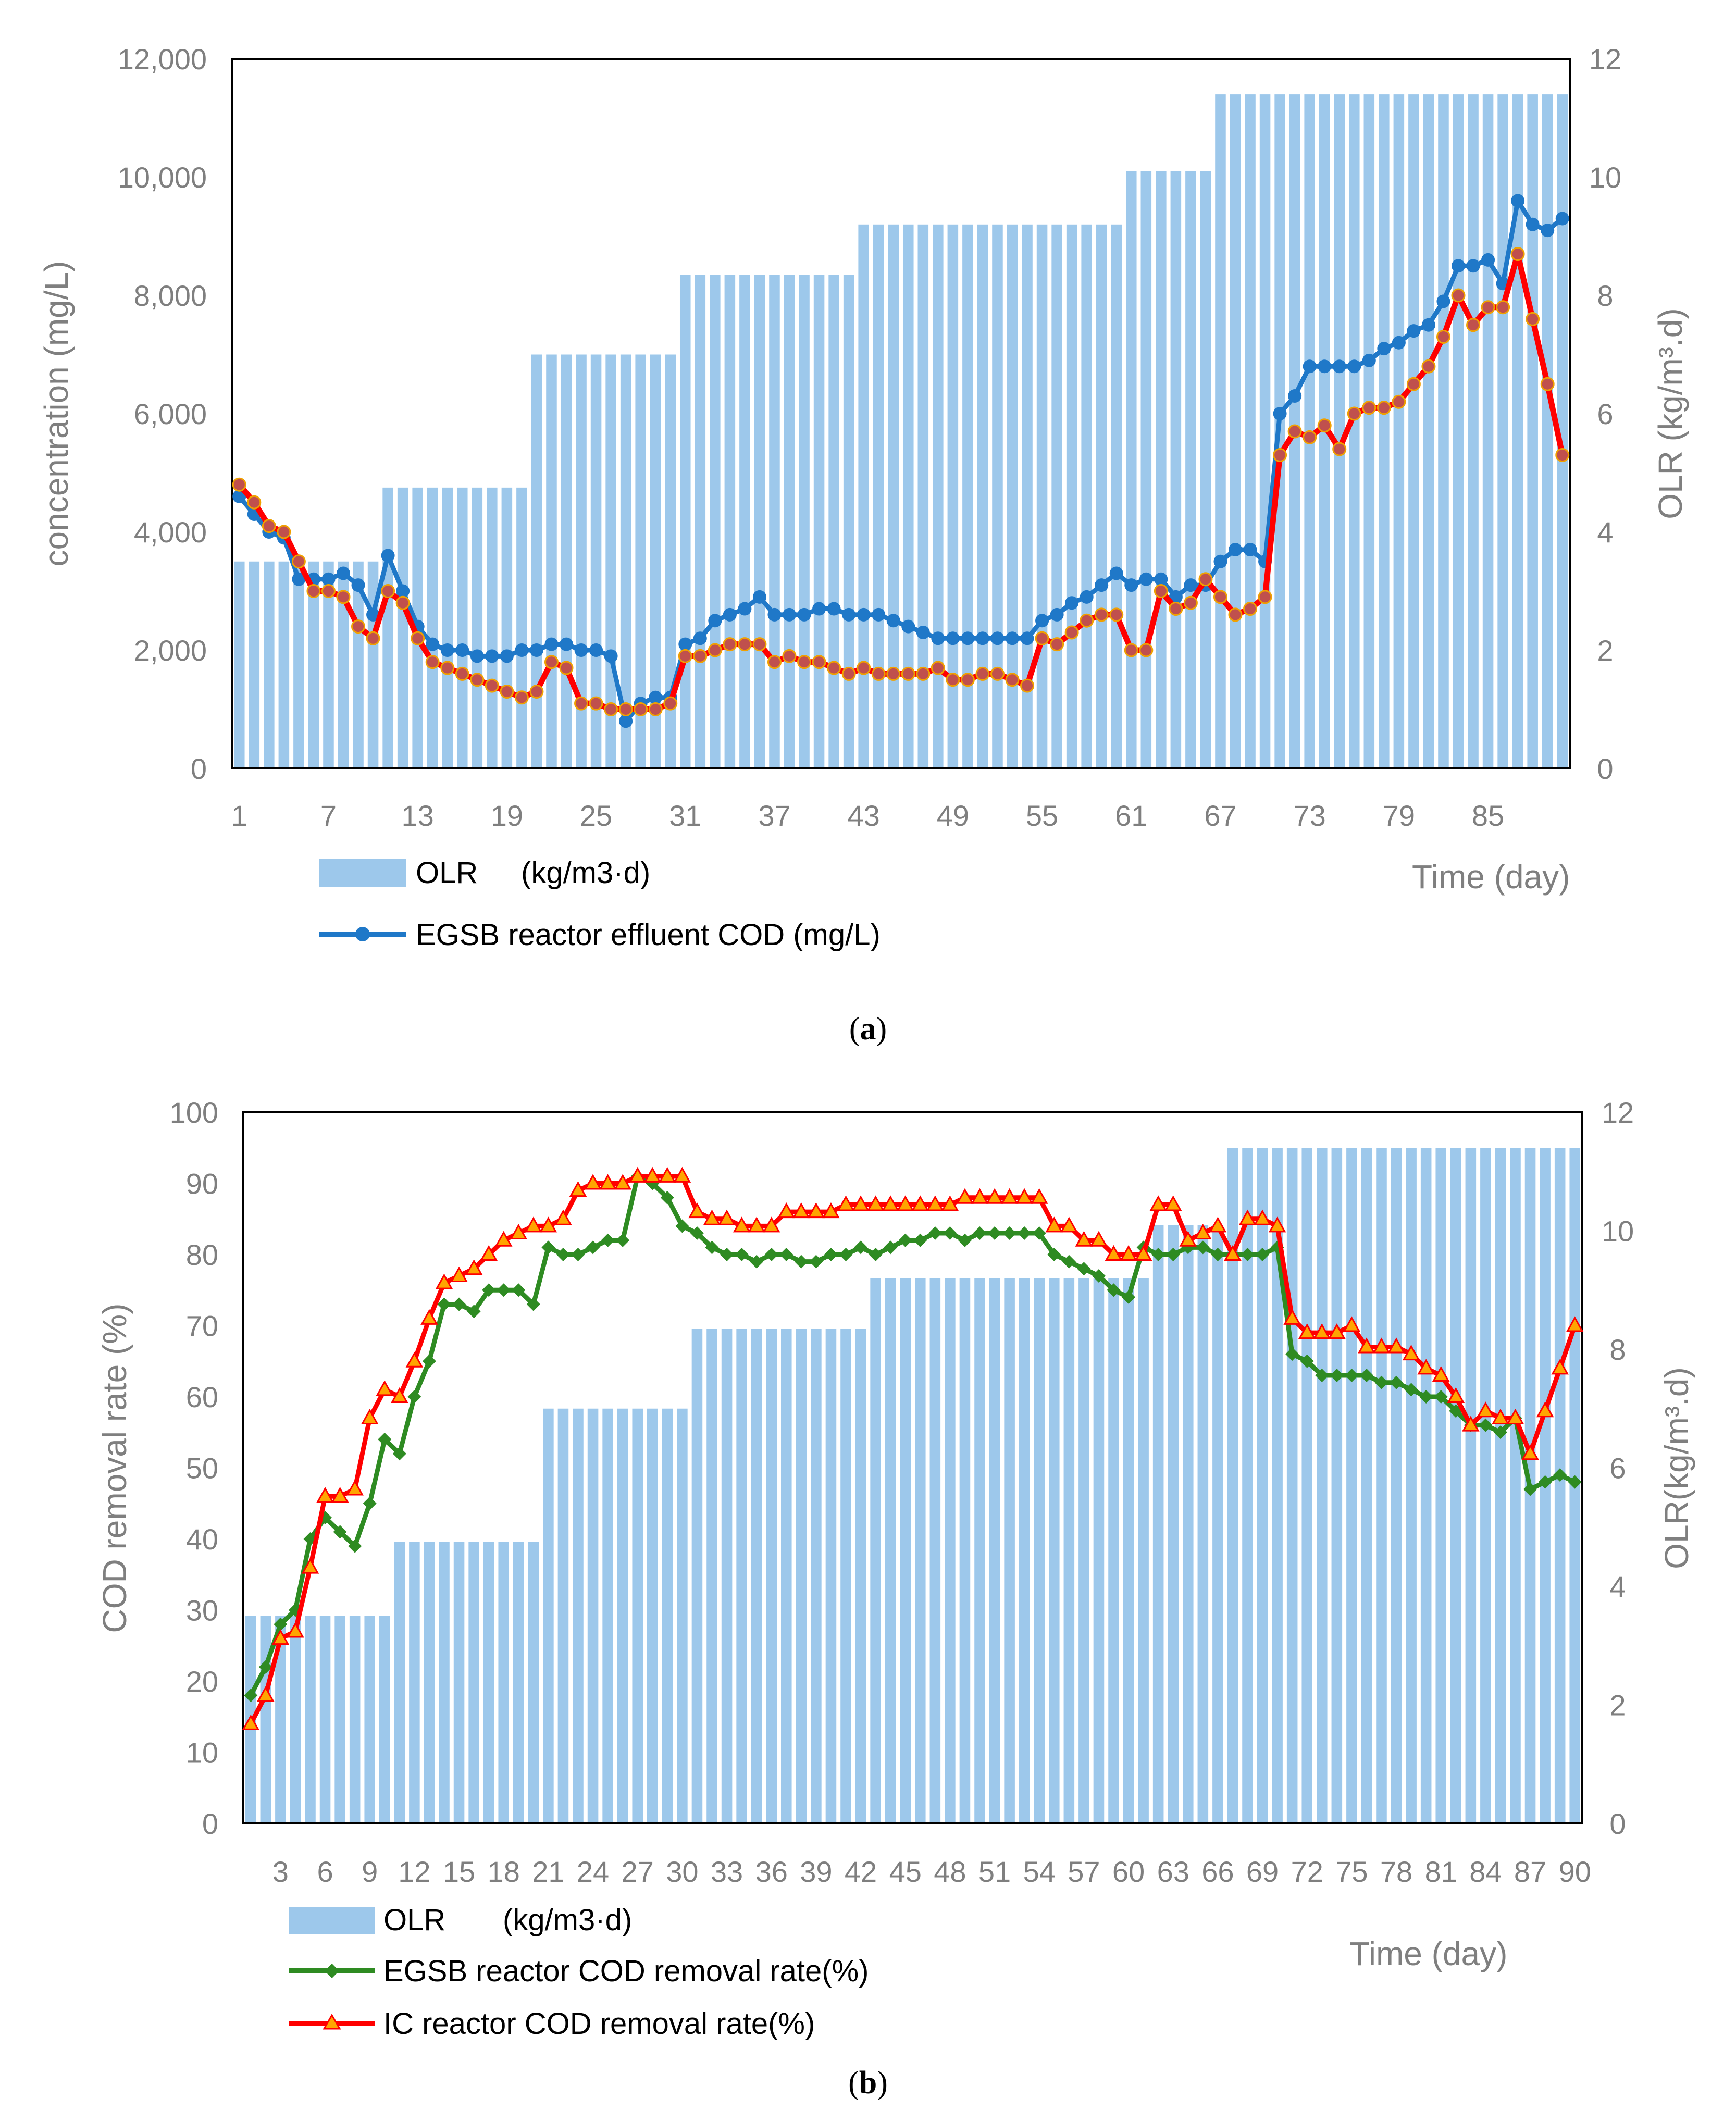 Image resolution: width=1736 pixels, height=2123 pixels. Describe the element at coordinates (1575, 1871) in the screenshot. I see `x-tick-label: 90` at that location.